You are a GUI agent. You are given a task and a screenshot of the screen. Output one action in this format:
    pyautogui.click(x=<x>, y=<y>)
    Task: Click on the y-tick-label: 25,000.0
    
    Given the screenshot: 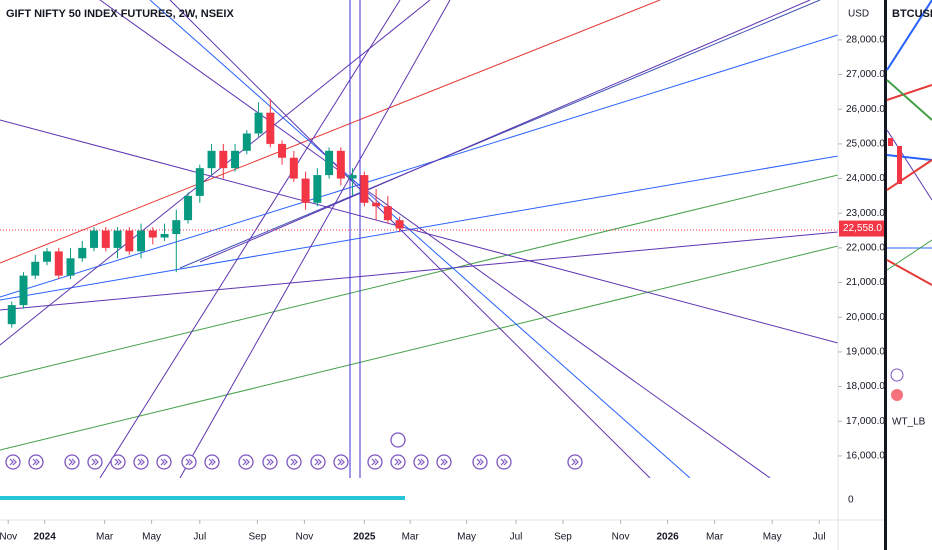 What is the action you would take?
    pyautogui.click(x=865, y=144)
    